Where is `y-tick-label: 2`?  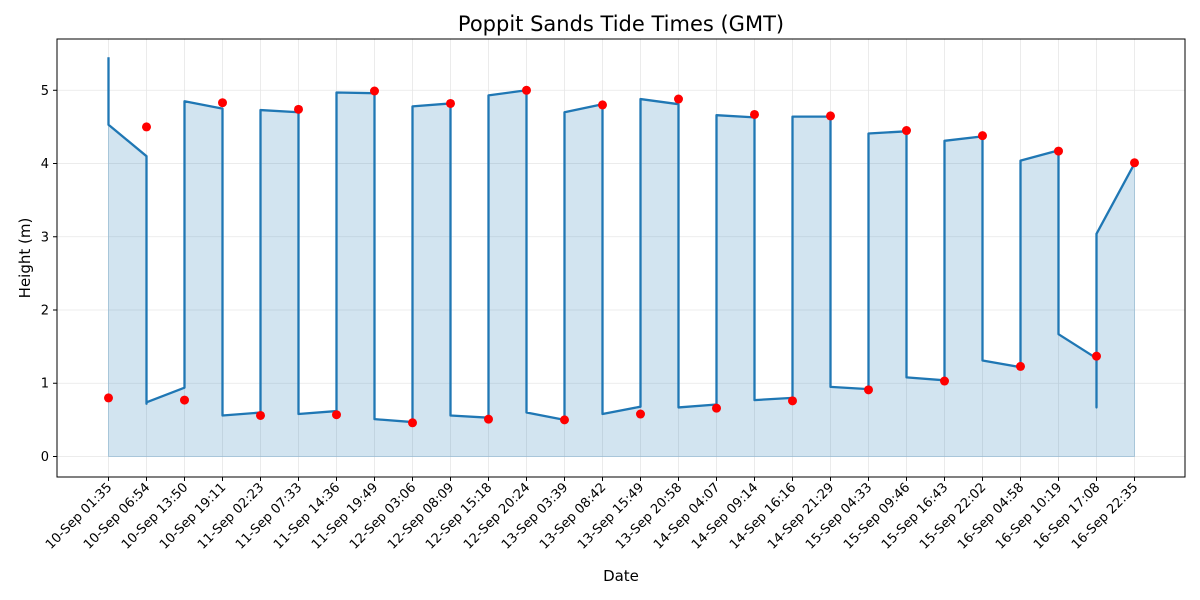
y-tick-label: 2 is located at coordinates (45, 311).